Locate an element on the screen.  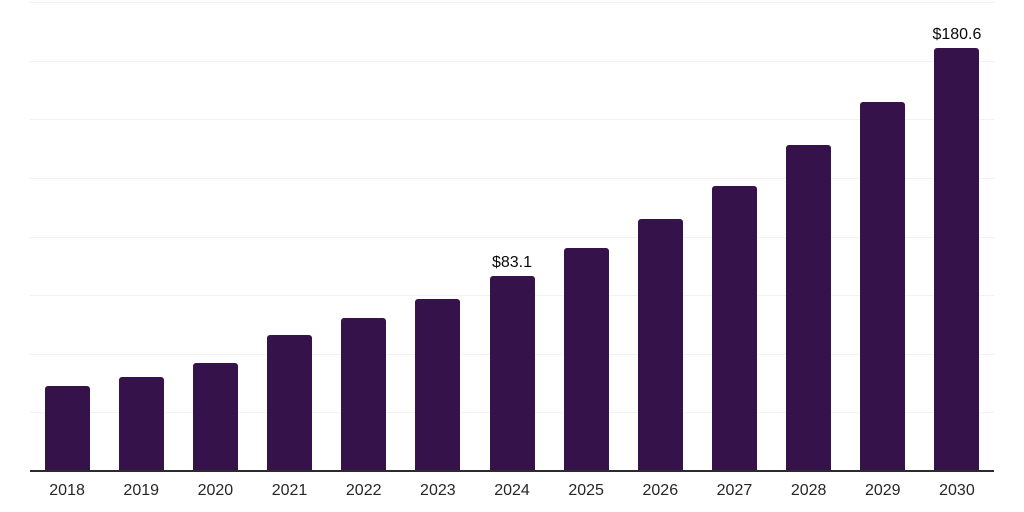
bar-2021 is located at coordinates (290, 402).